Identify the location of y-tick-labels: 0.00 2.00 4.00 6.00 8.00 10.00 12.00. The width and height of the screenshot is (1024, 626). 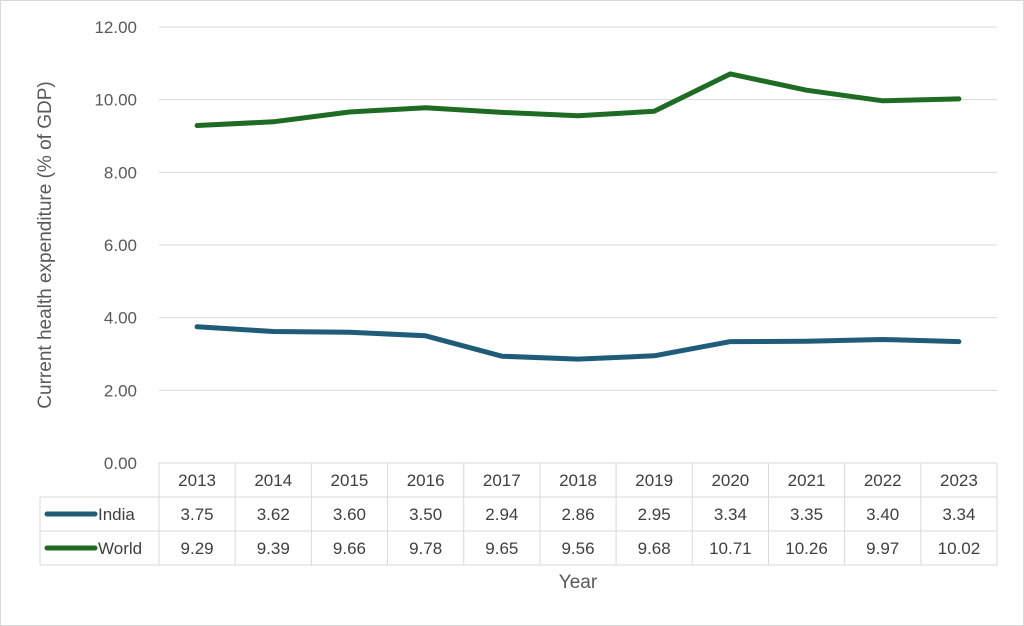
(115, 245).